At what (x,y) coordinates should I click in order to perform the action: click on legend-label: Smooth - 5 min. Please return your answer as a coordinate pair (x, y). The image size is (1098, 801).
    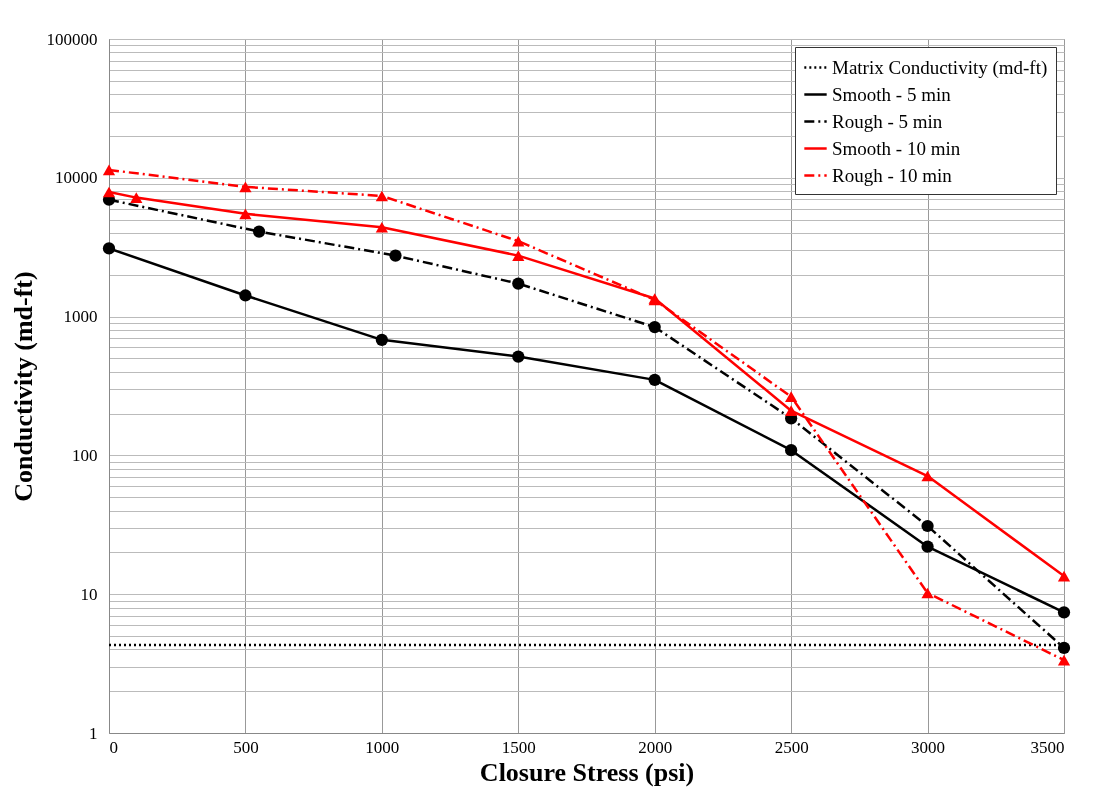
    Looking at the image, I should click on (892, 94).